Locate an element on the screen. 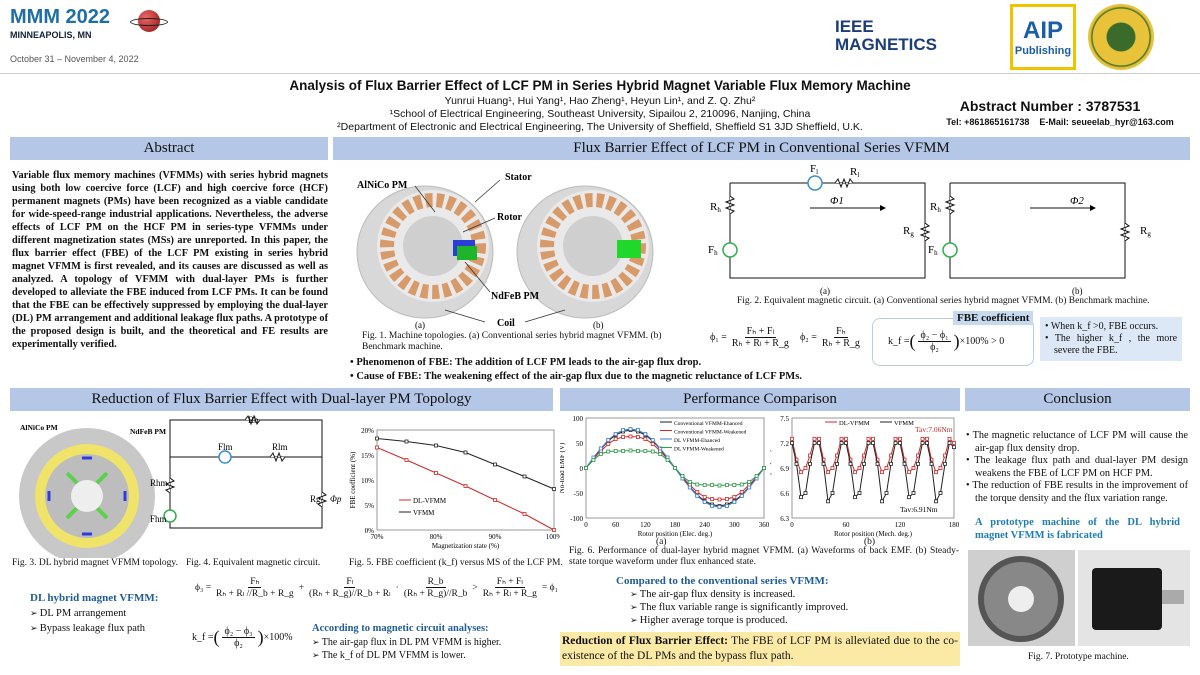 The image size is (1200, 675). equation-phi2: ϕ₂ = Fₕ Rₕ + R_g is located at coordinates (832, 337).